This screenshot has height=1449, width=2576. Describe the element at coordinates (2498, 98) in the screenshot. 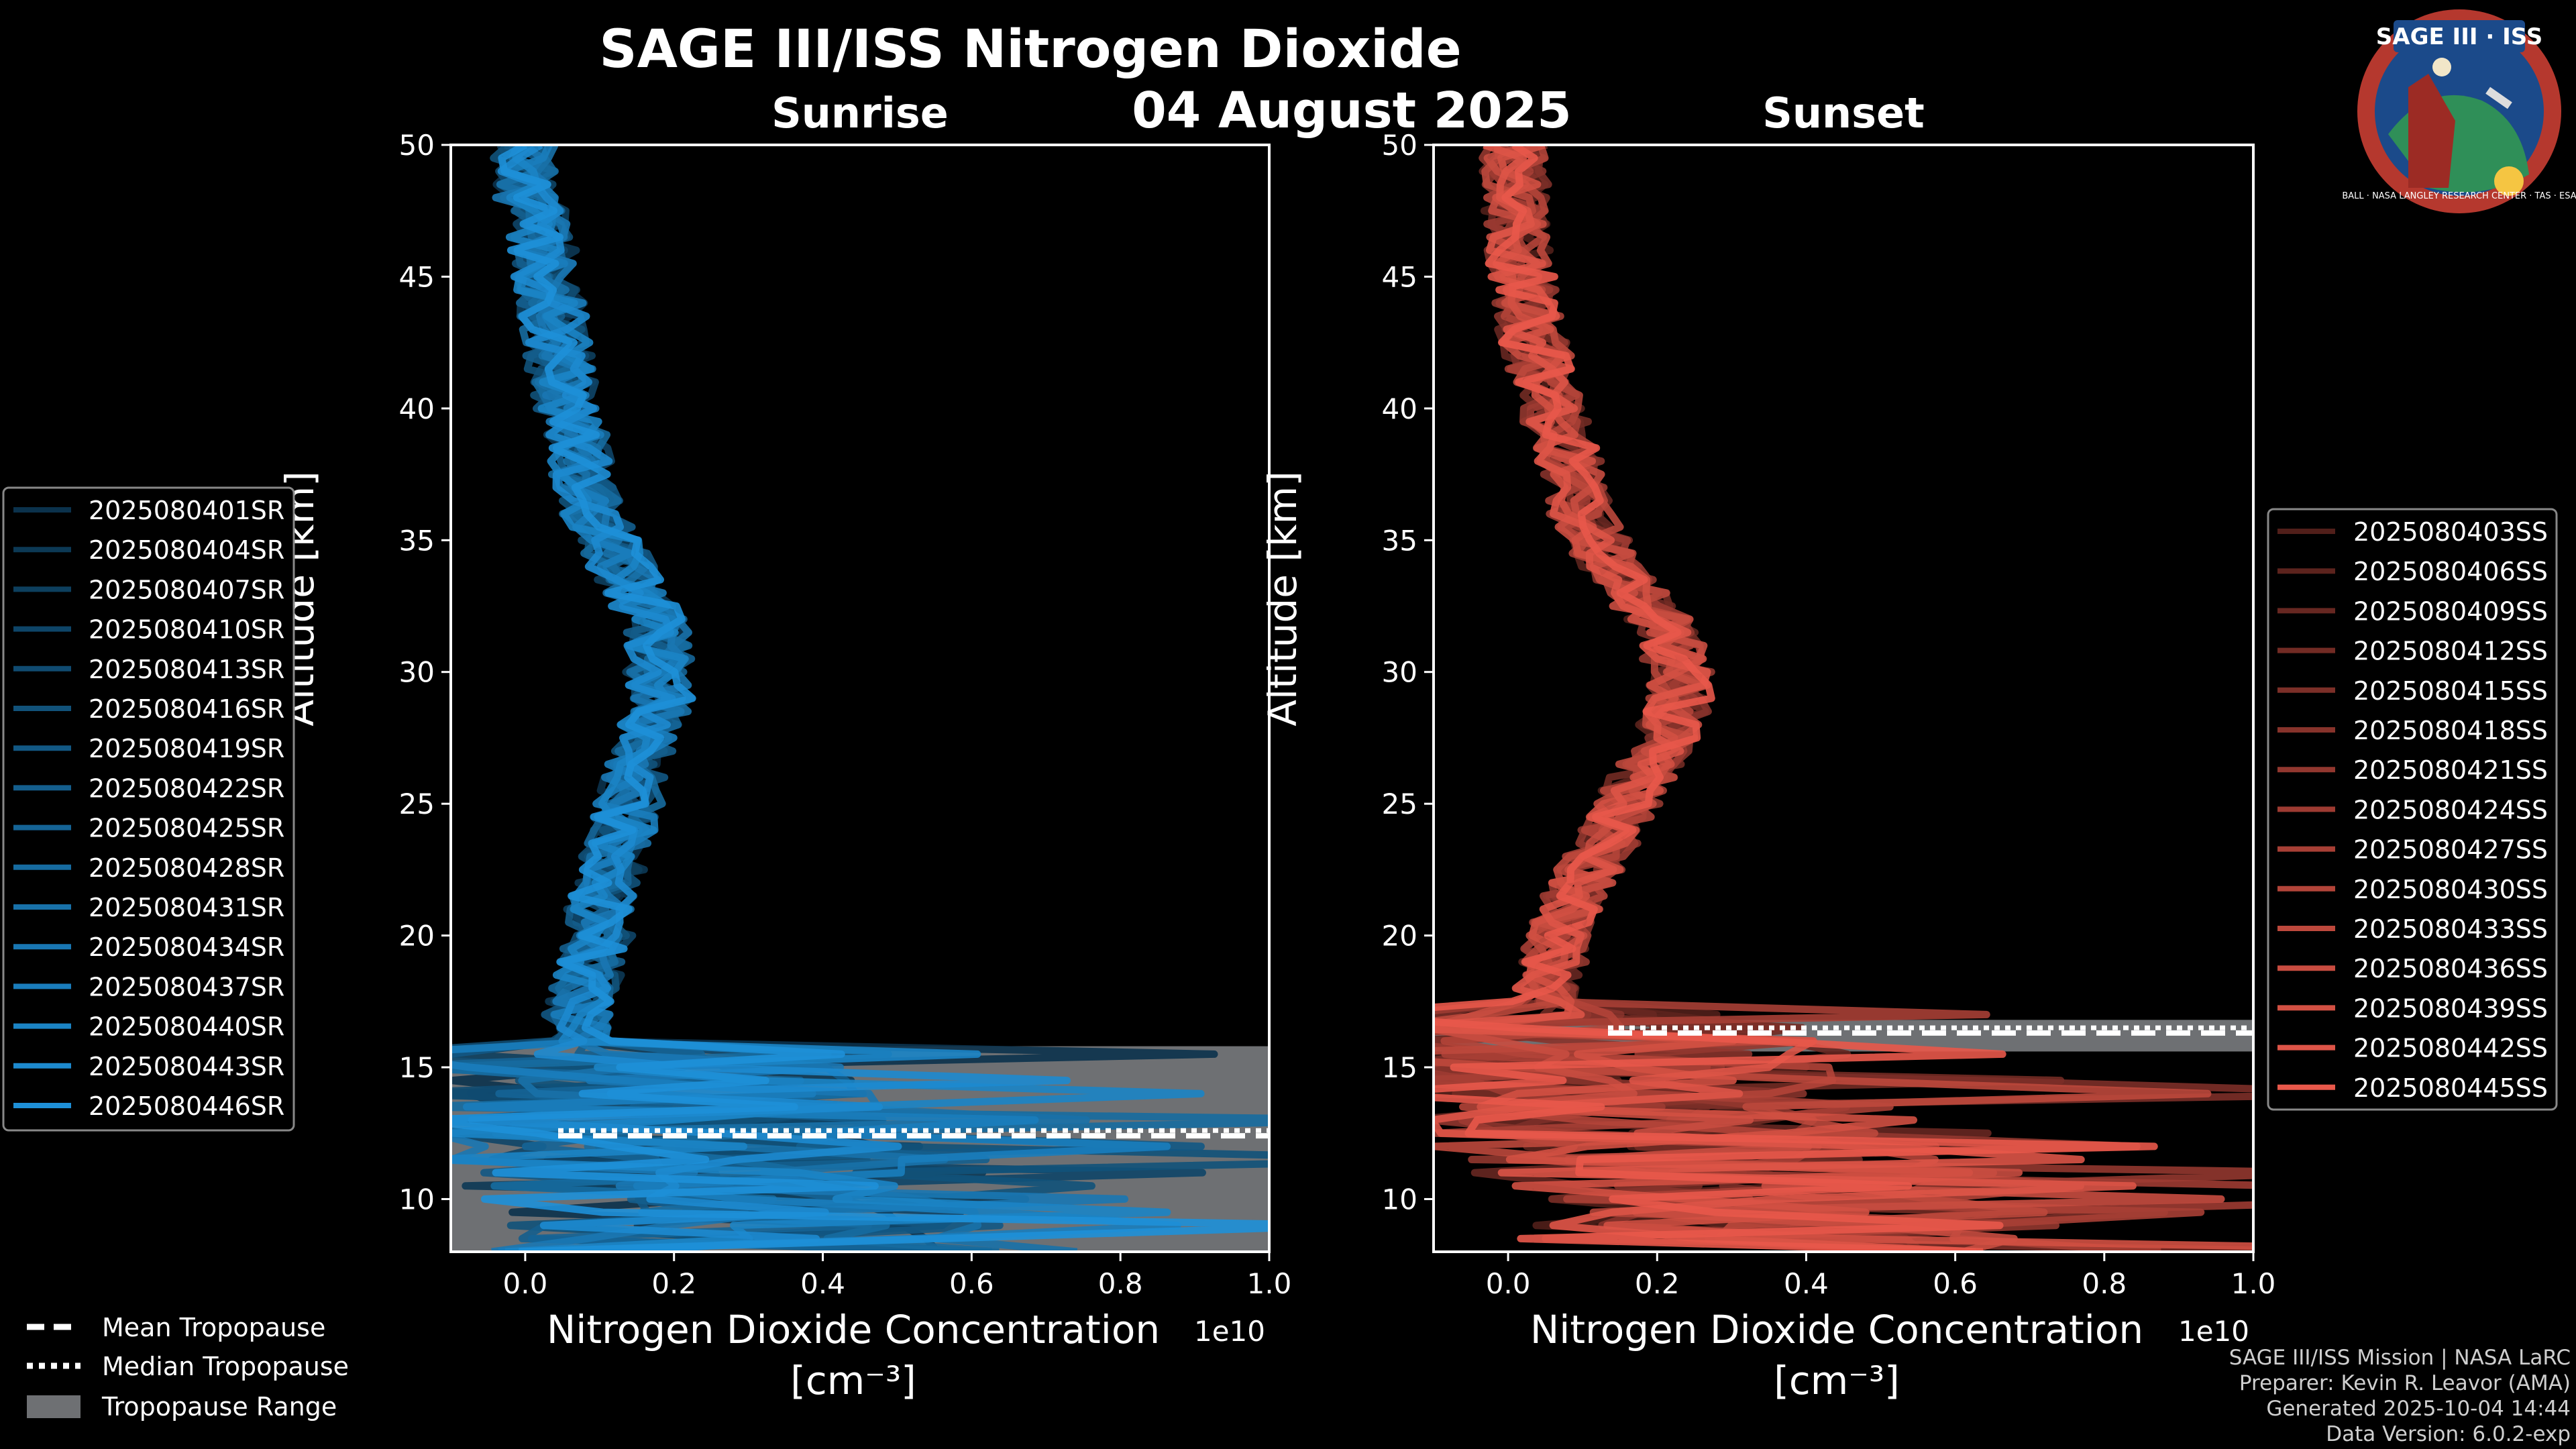

I see `iss-icon` at that location.